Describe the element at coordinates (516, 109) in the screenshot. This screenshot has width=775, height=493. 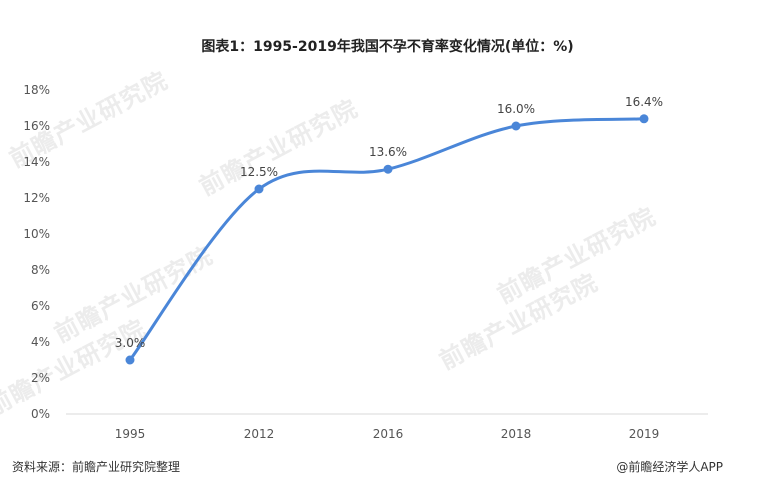
I see `data-label: 16.0%` at that location.